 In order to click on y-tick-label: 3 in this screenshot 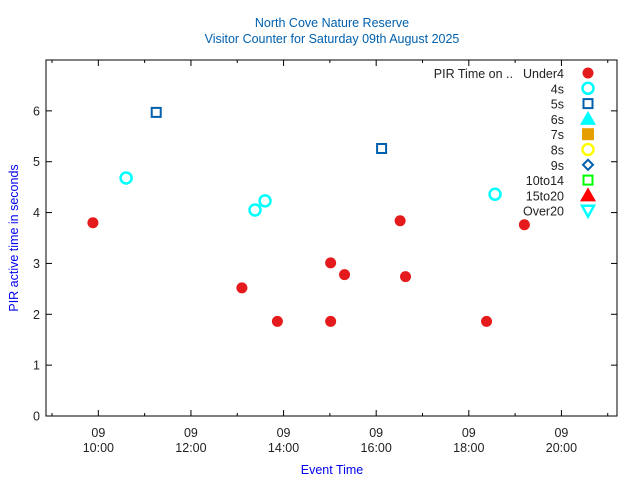, I will do `click(36, 264)`.